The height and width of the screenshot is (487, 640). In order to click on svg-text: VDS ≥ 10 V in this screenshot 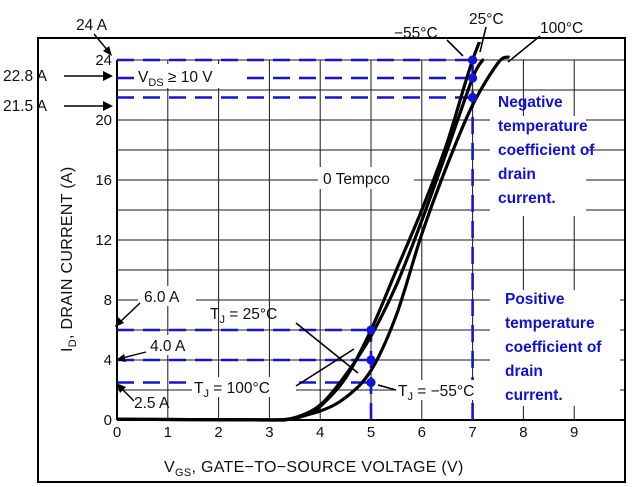, I will do `click(175, 79)`.